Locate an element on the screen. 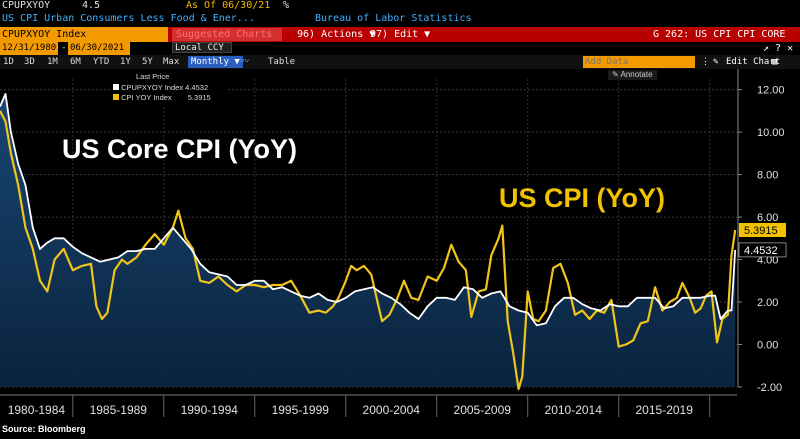 The image size is (800, 439). annotate-label: Annotate is located at coordinates (636, 74).